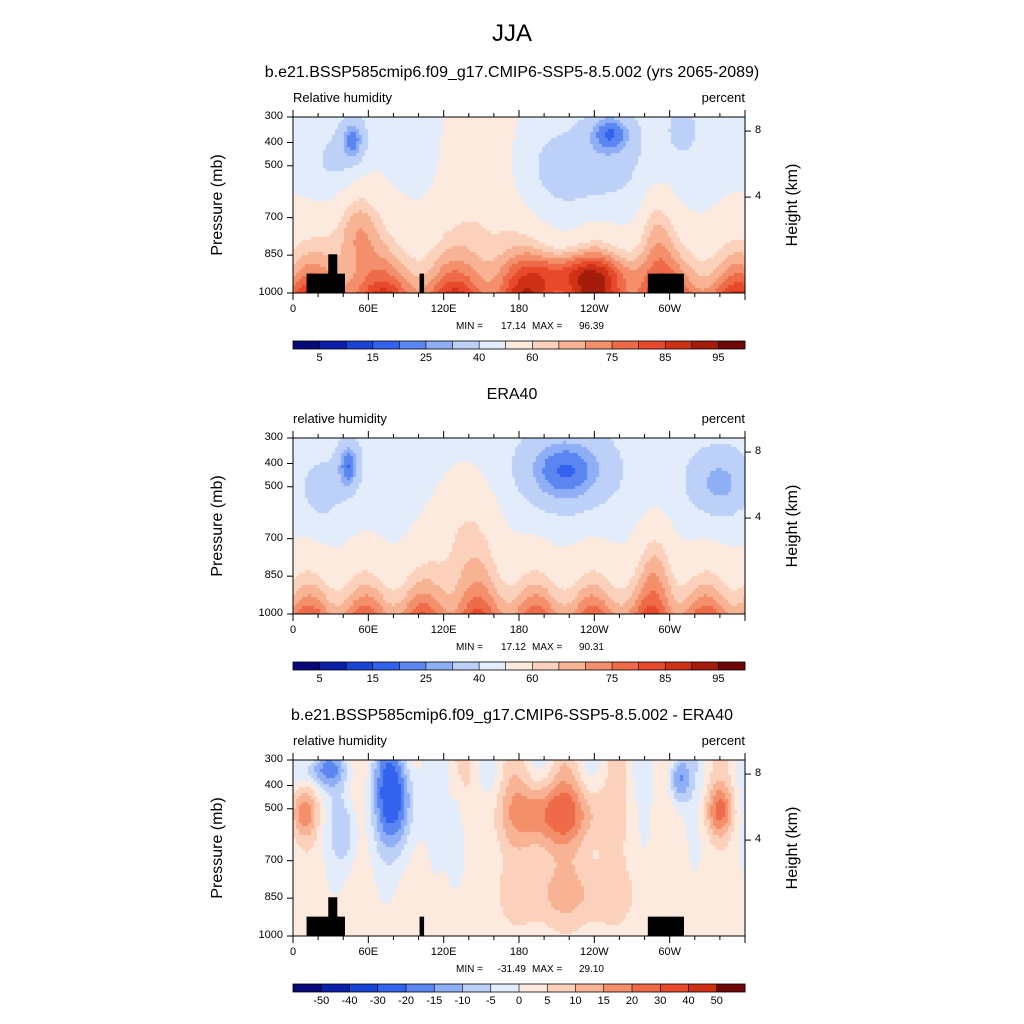  Describe the element at coordinates (372, 358) in the screenshot. I see `colorbar-label: 15` at that location.